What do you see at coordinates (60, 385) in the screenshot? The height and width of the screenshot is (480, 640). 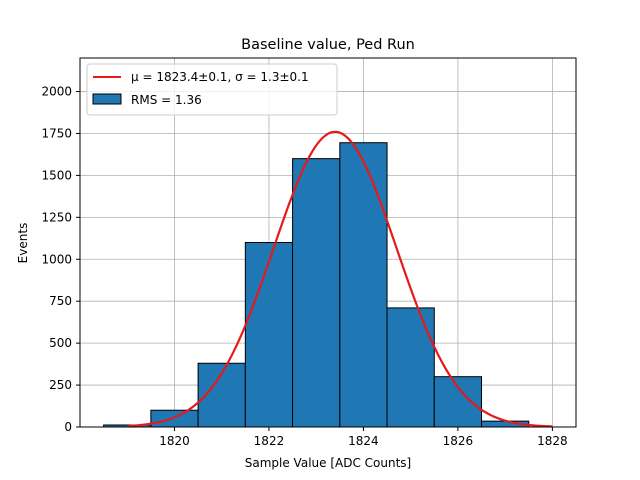 I see `y-tick-label: 250` at bounding box center [60, 385].